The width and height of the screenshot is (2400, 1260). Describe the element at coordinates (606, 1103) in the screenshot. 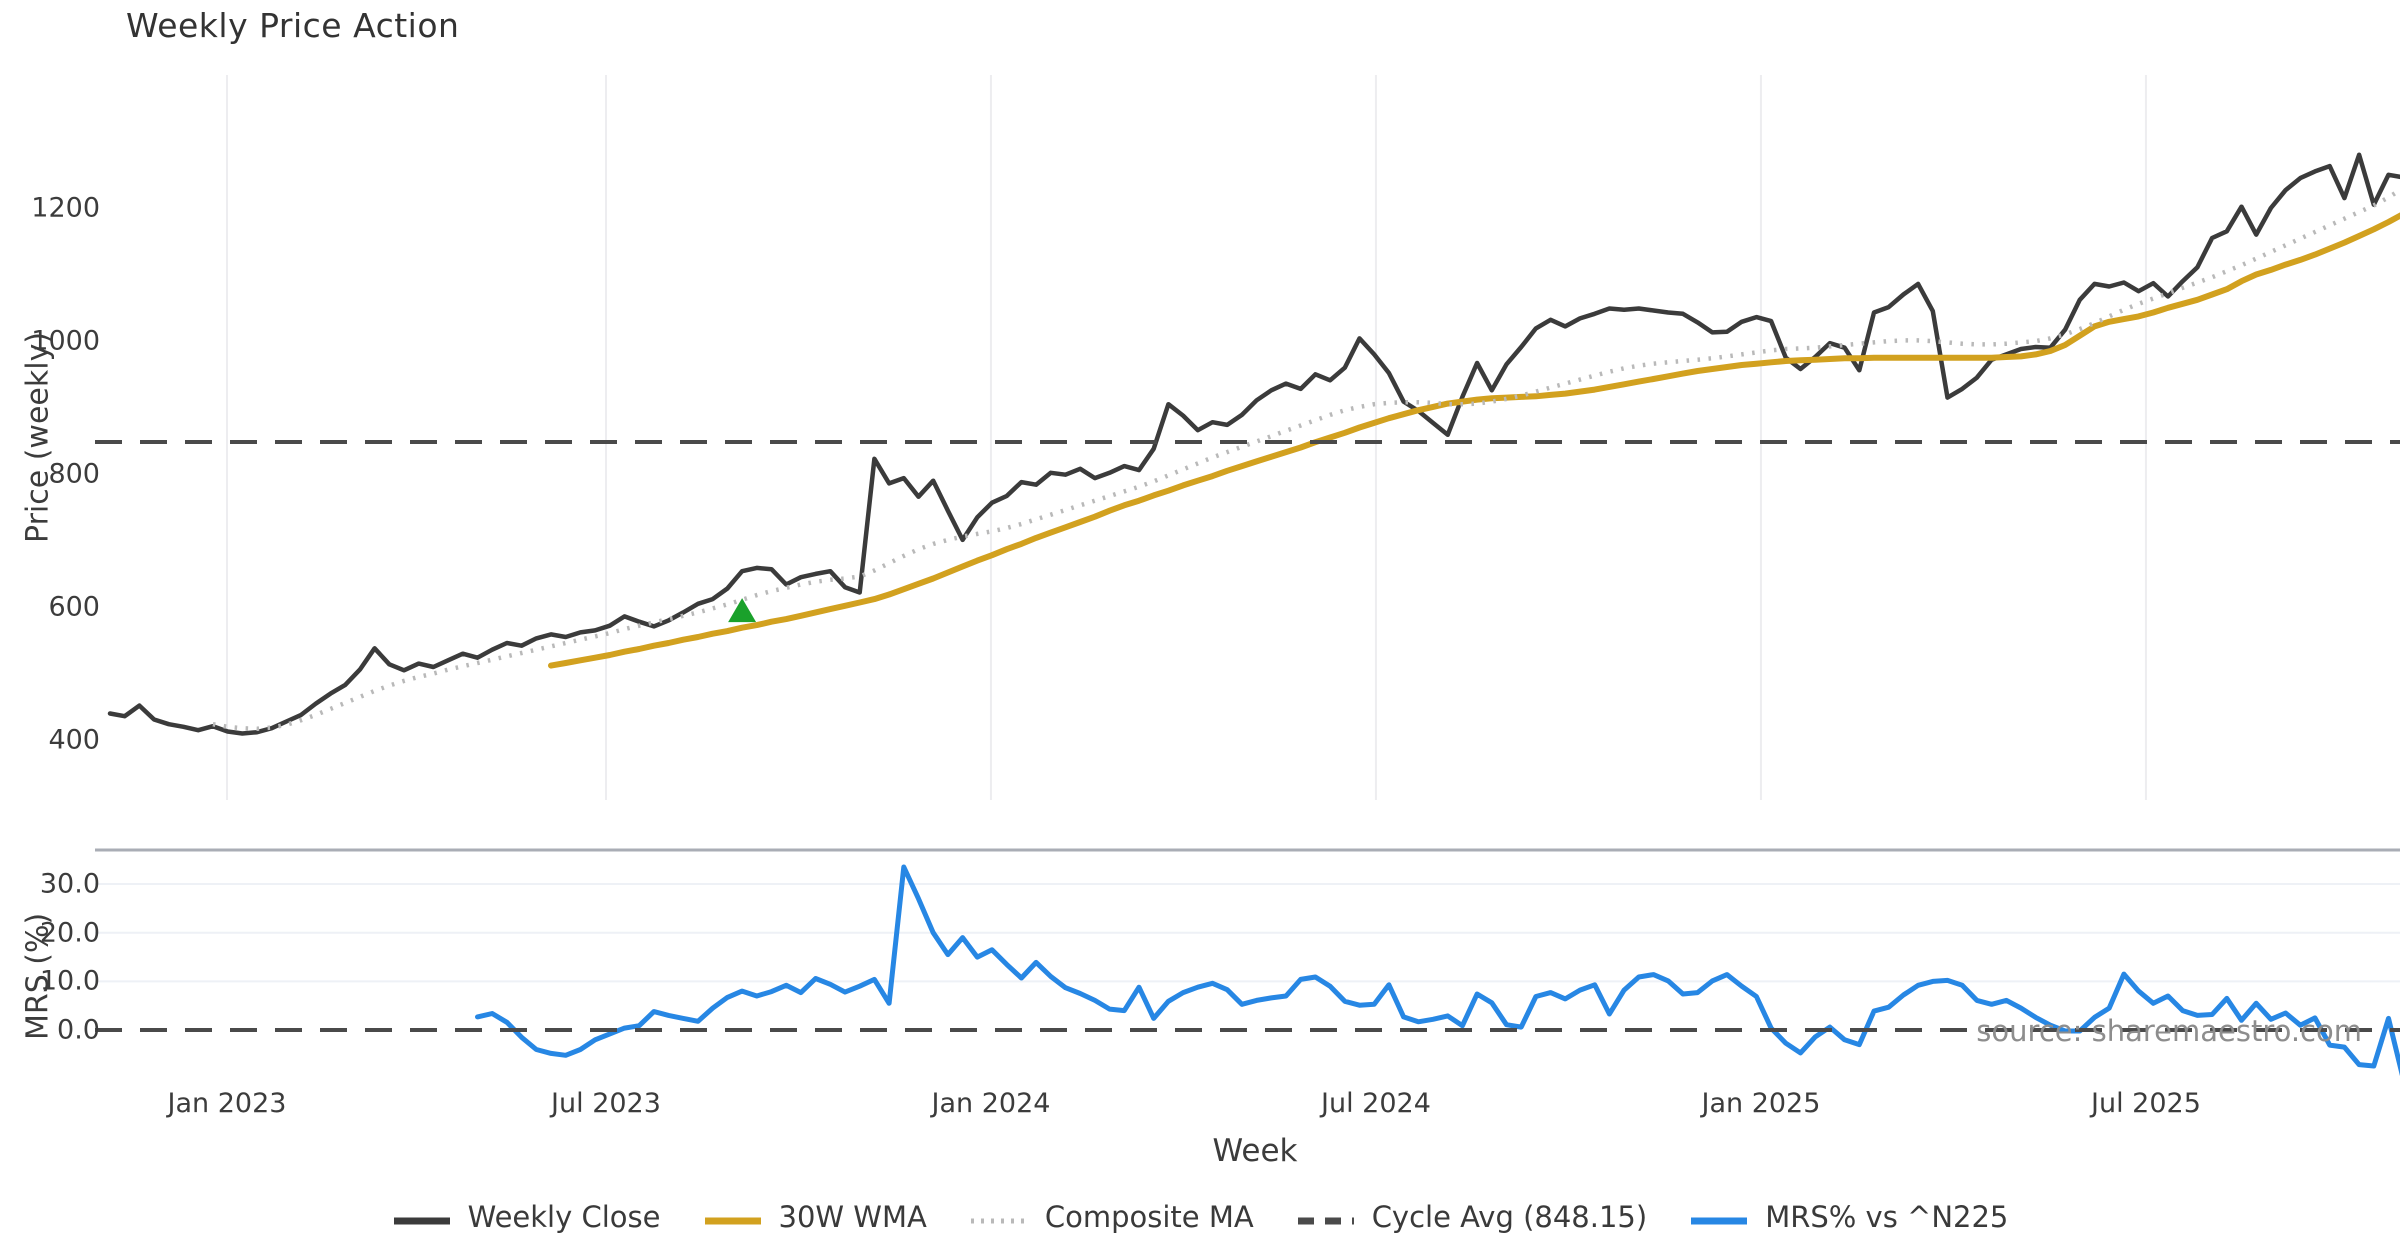

I see `xtick-jul-2023: Jul 2023` at that location.